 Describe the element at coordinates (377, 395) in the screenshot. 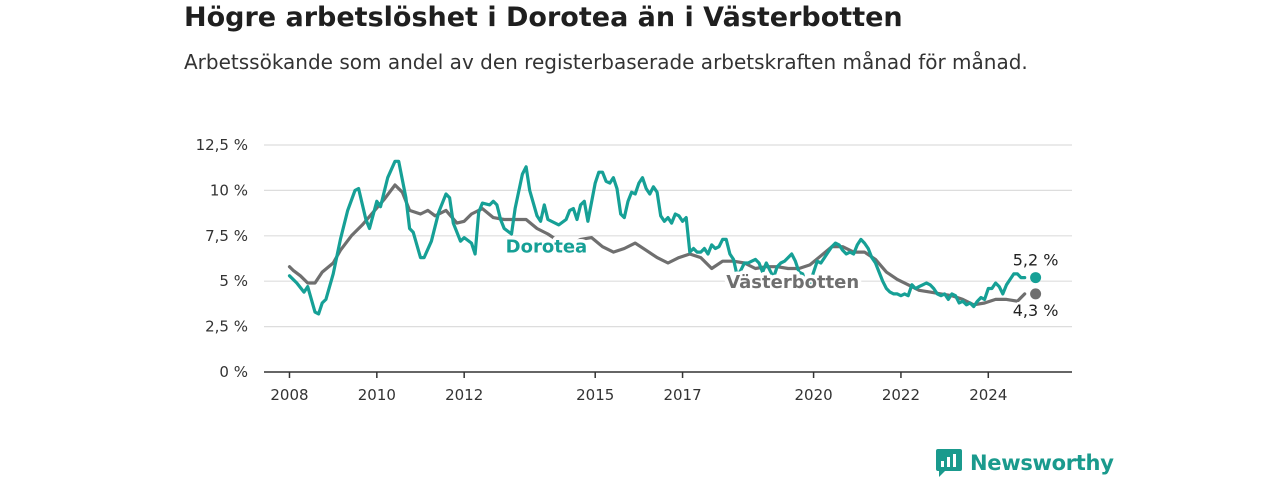

I see `x-tick-label: 2010` at that location.